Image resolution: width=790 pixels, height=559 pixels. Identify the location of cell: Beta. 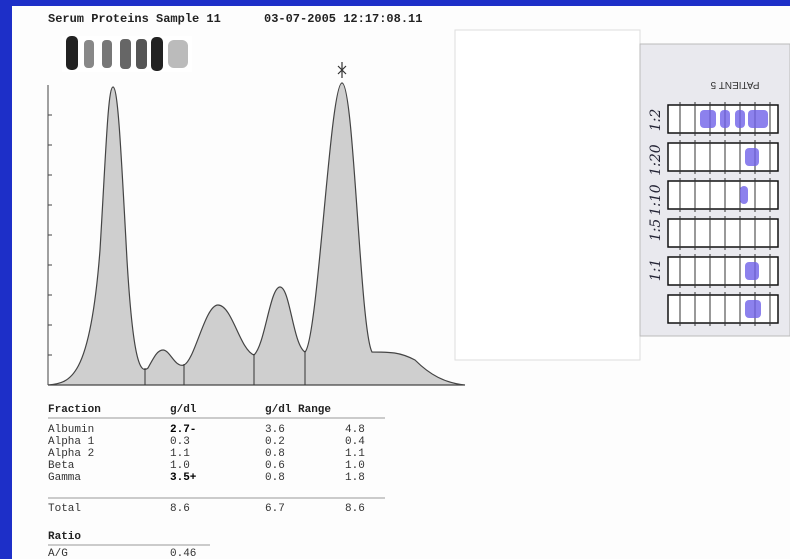
(61, 466).